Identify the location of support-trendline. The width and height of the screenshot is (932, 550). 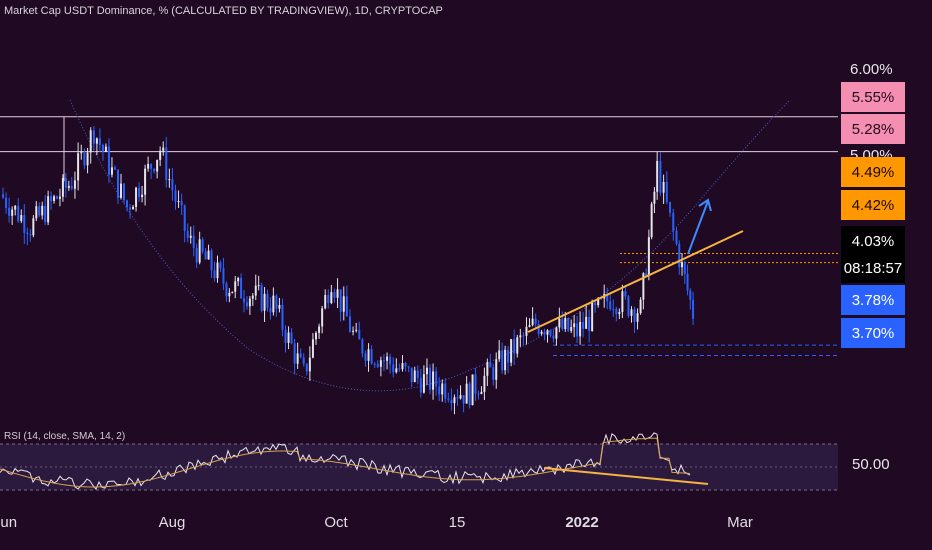
(635, 281).